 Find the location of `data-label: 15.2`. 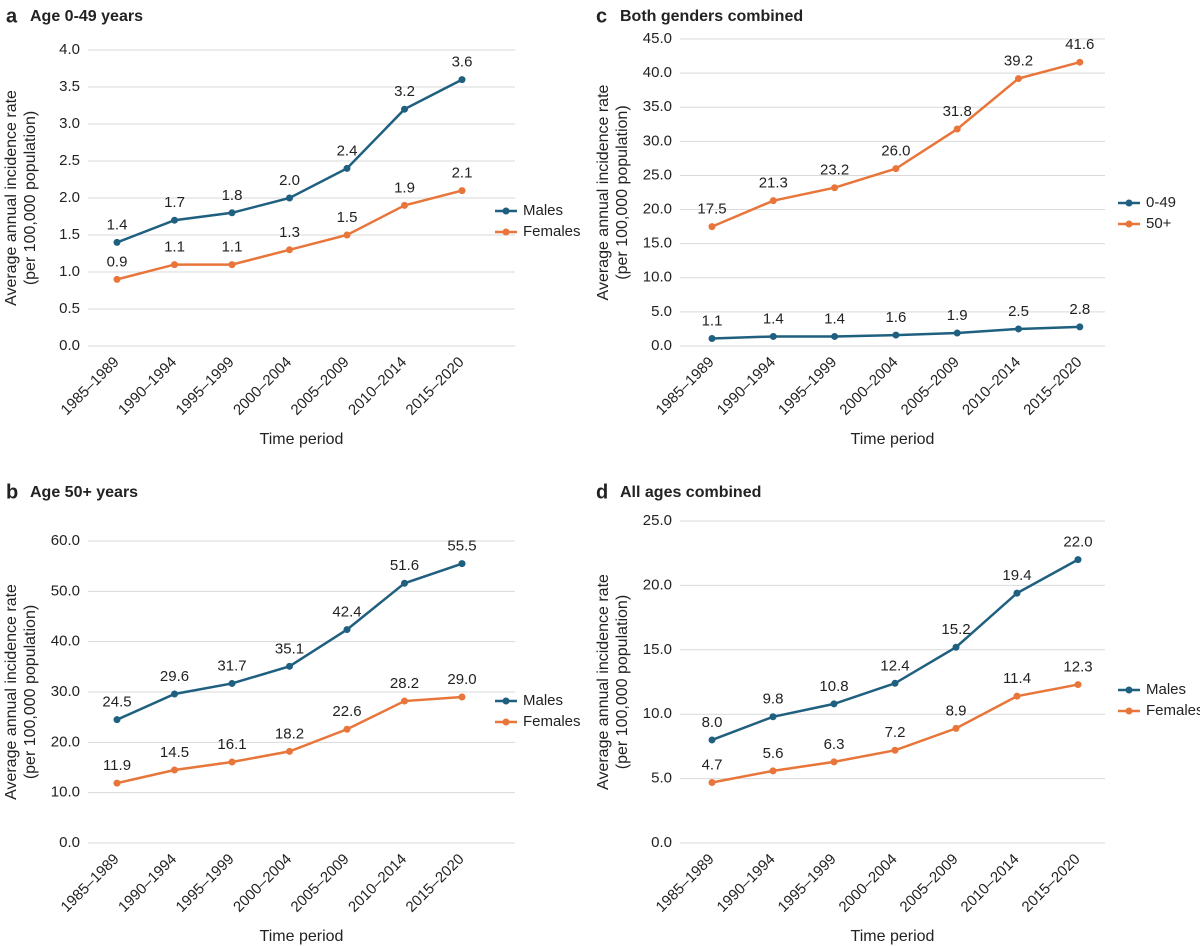

data-label: 15.2 is located at coordinates (955, 629).